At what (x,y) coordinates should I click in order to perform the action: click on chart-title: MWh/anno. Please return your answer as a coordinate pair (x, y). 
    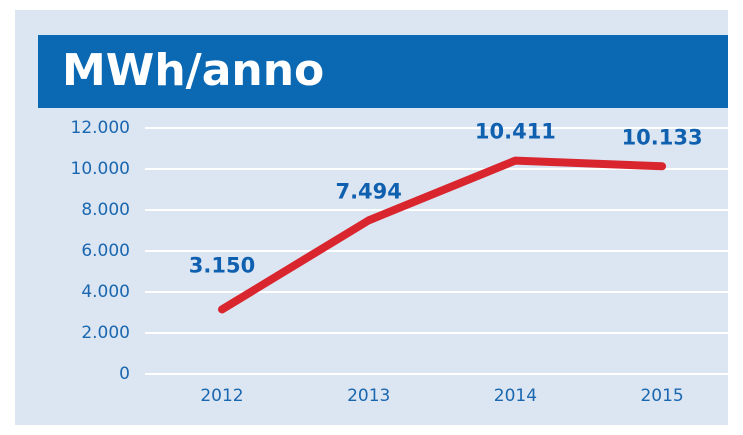
    Looking at the image, I should click on (193, 70).